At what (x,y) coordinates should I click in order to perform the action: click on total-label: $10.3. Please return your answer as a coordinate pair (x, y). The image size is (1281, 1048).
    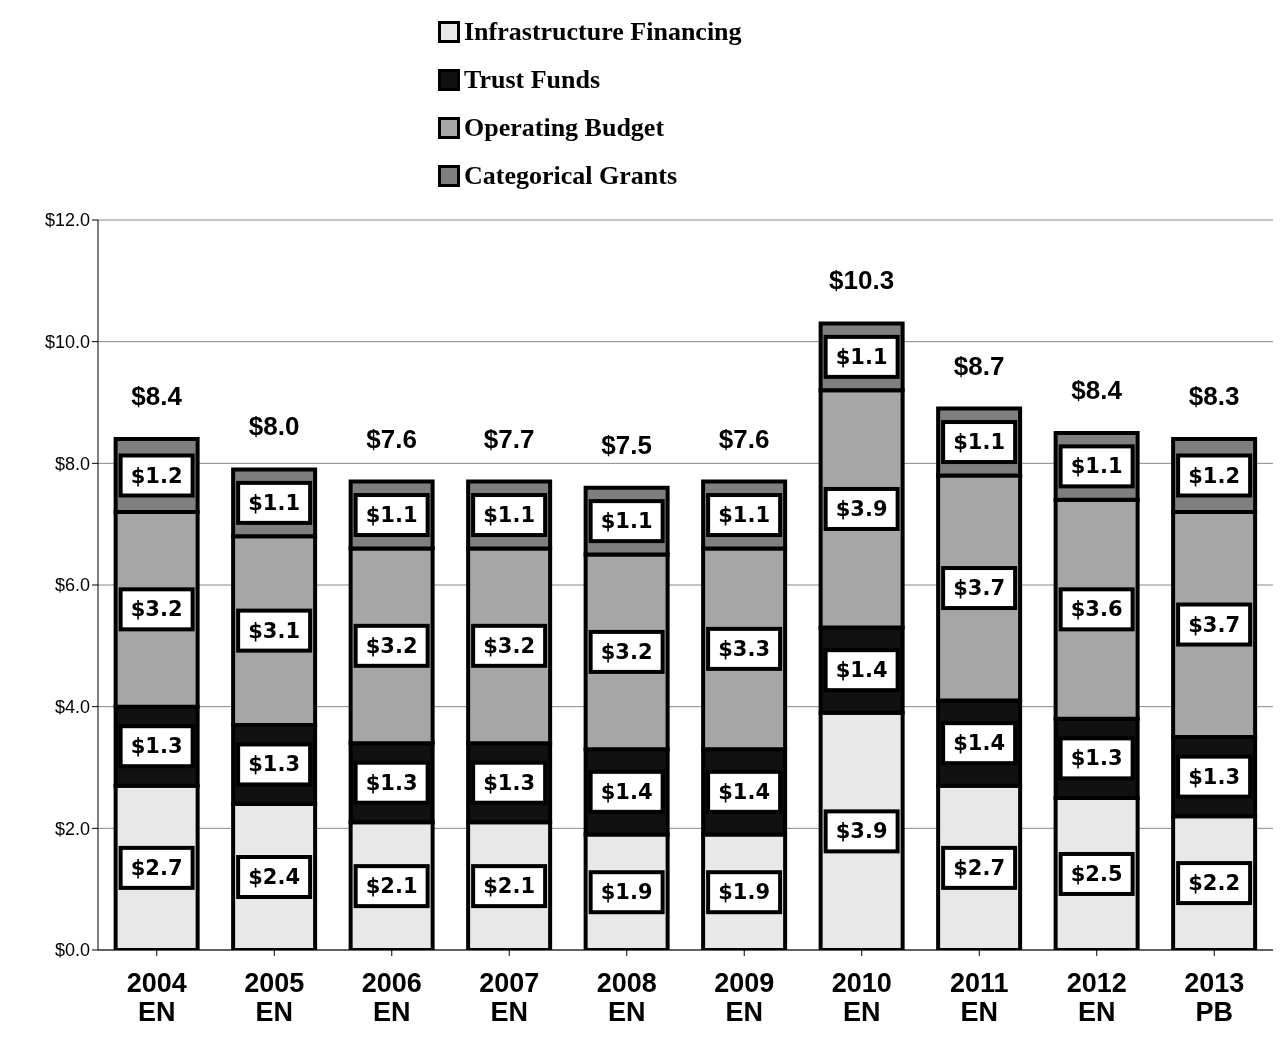
    Looking at the image, I should click on (862, 280).